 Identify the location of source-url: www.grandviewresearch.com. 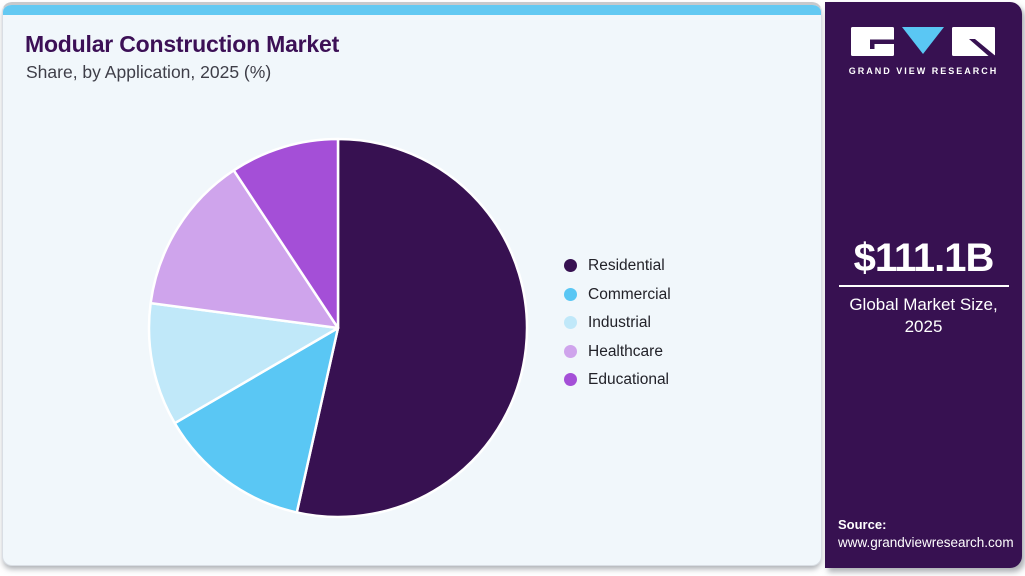
(926, 542).